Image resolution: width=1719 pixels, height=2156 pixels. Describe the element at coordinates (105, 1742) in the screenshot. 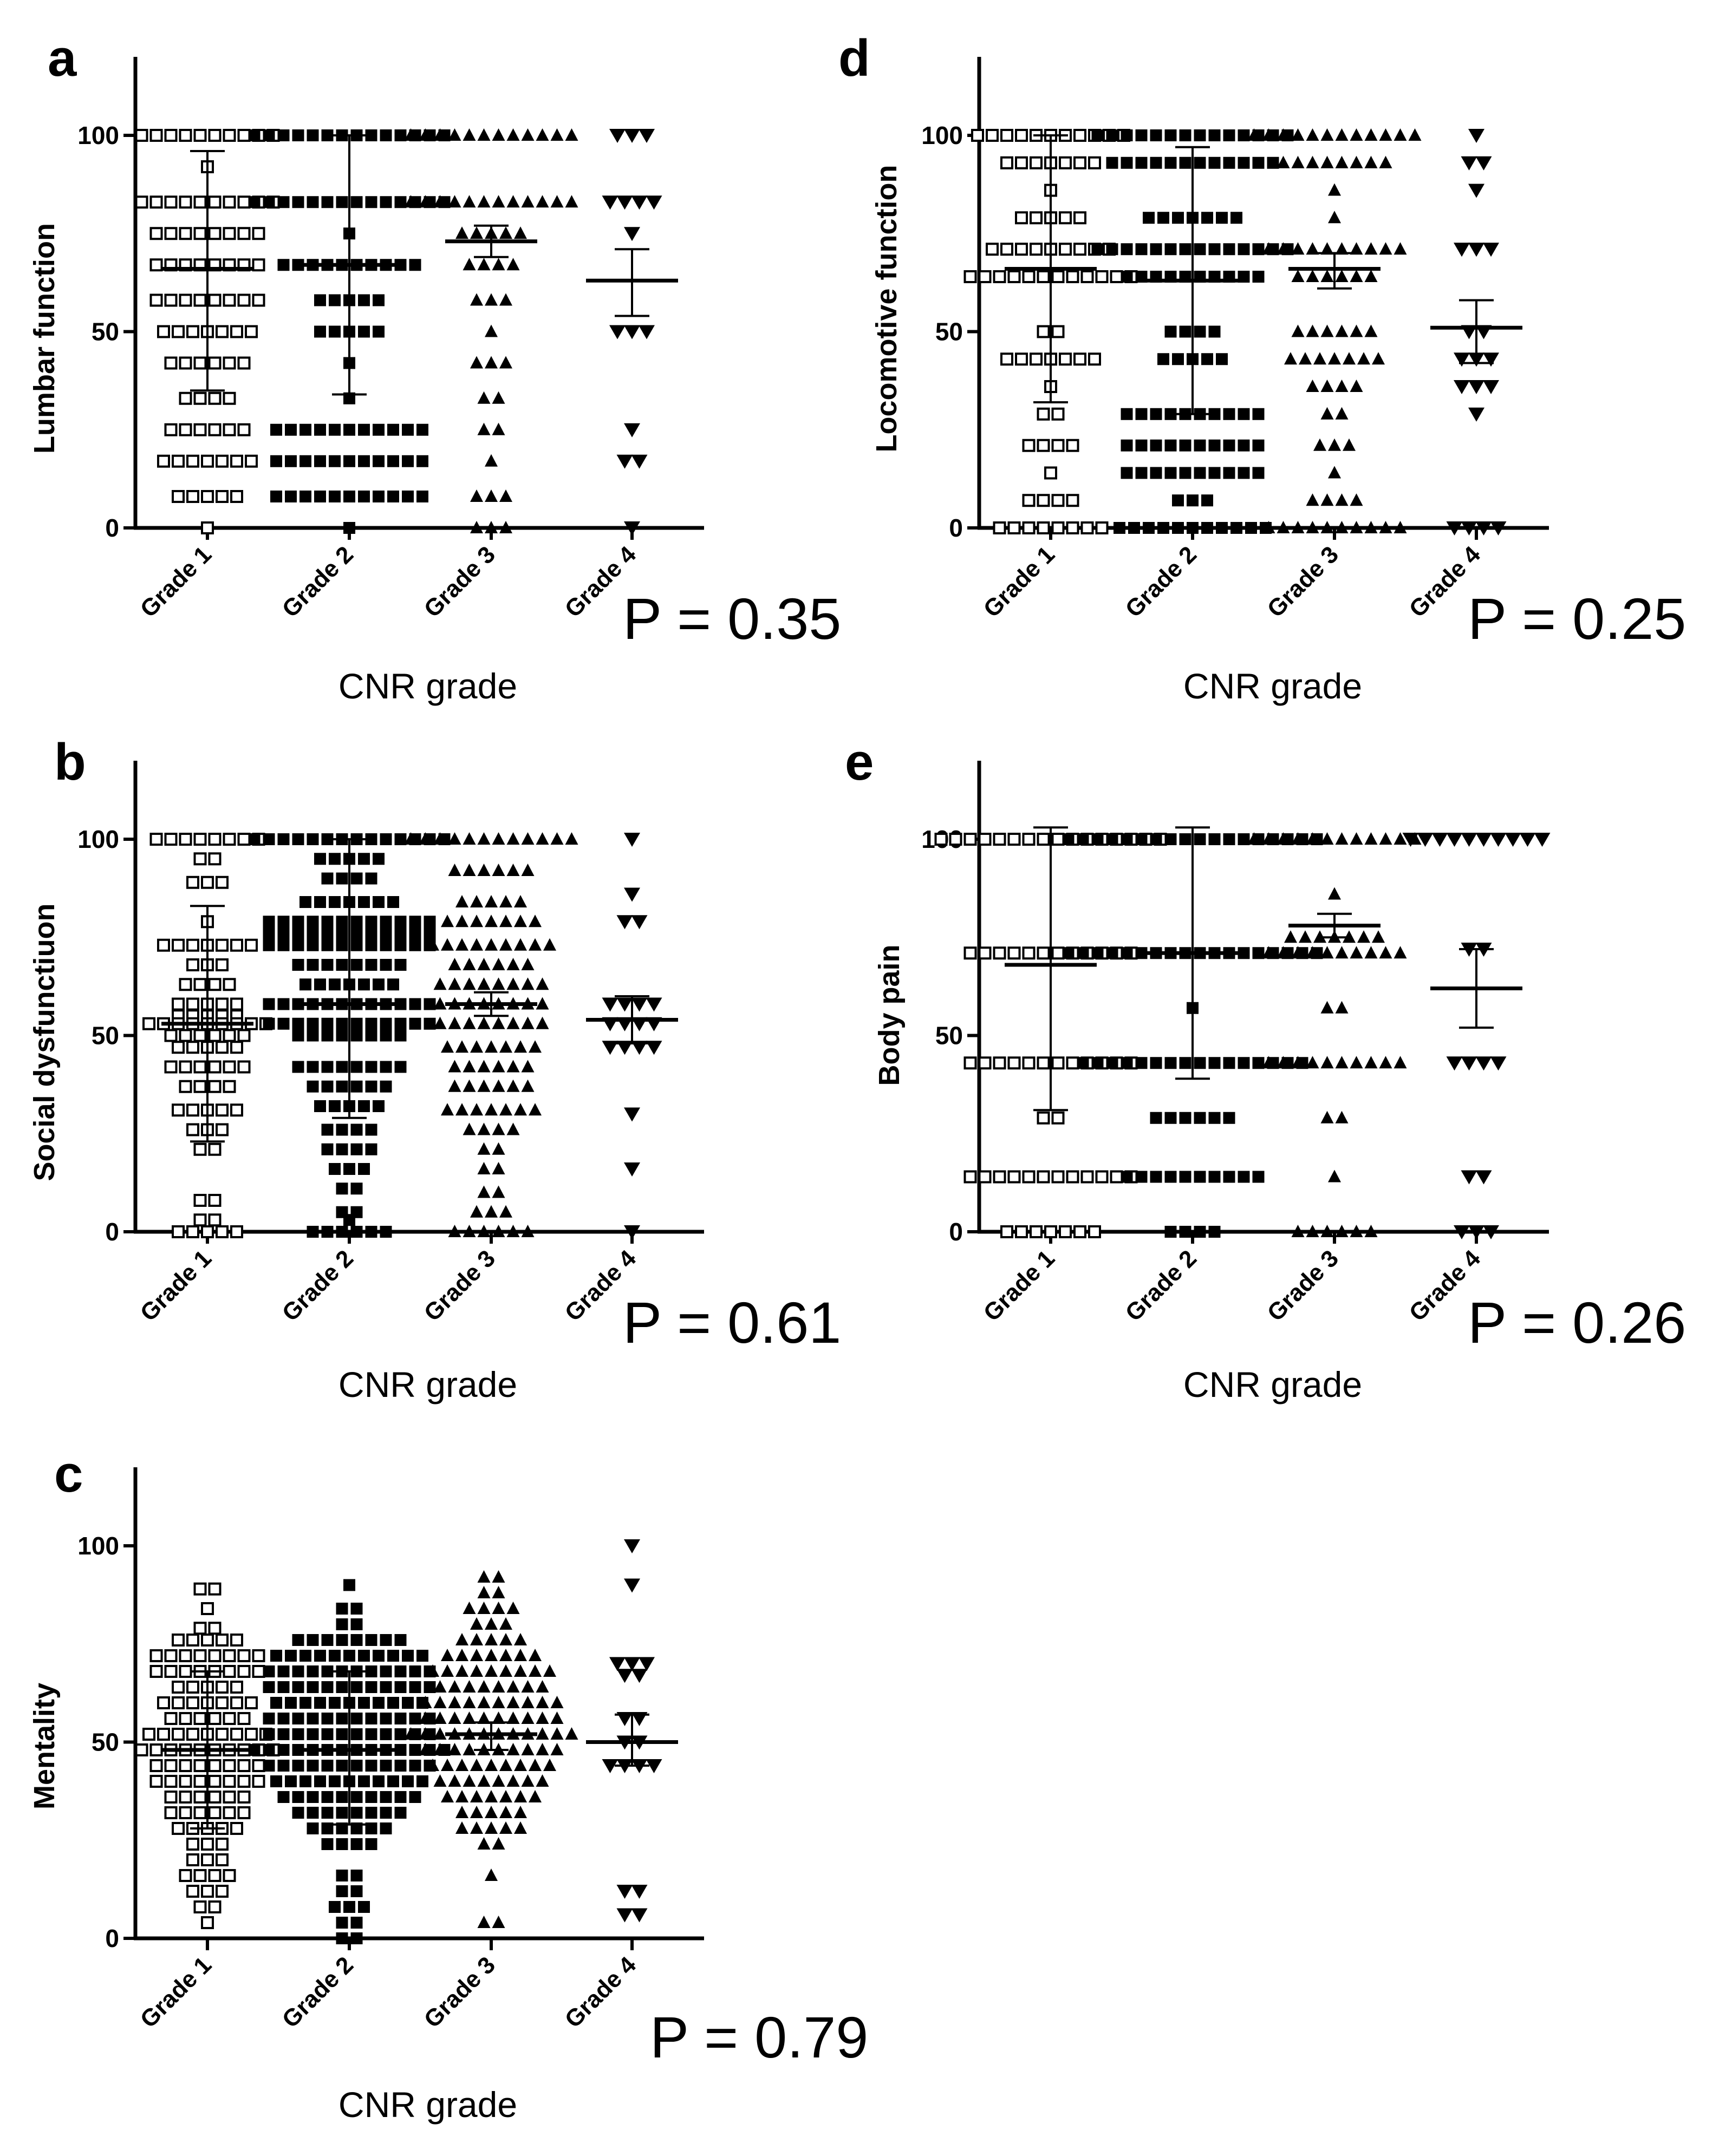

I see `y-tick-label: 50` at that location.